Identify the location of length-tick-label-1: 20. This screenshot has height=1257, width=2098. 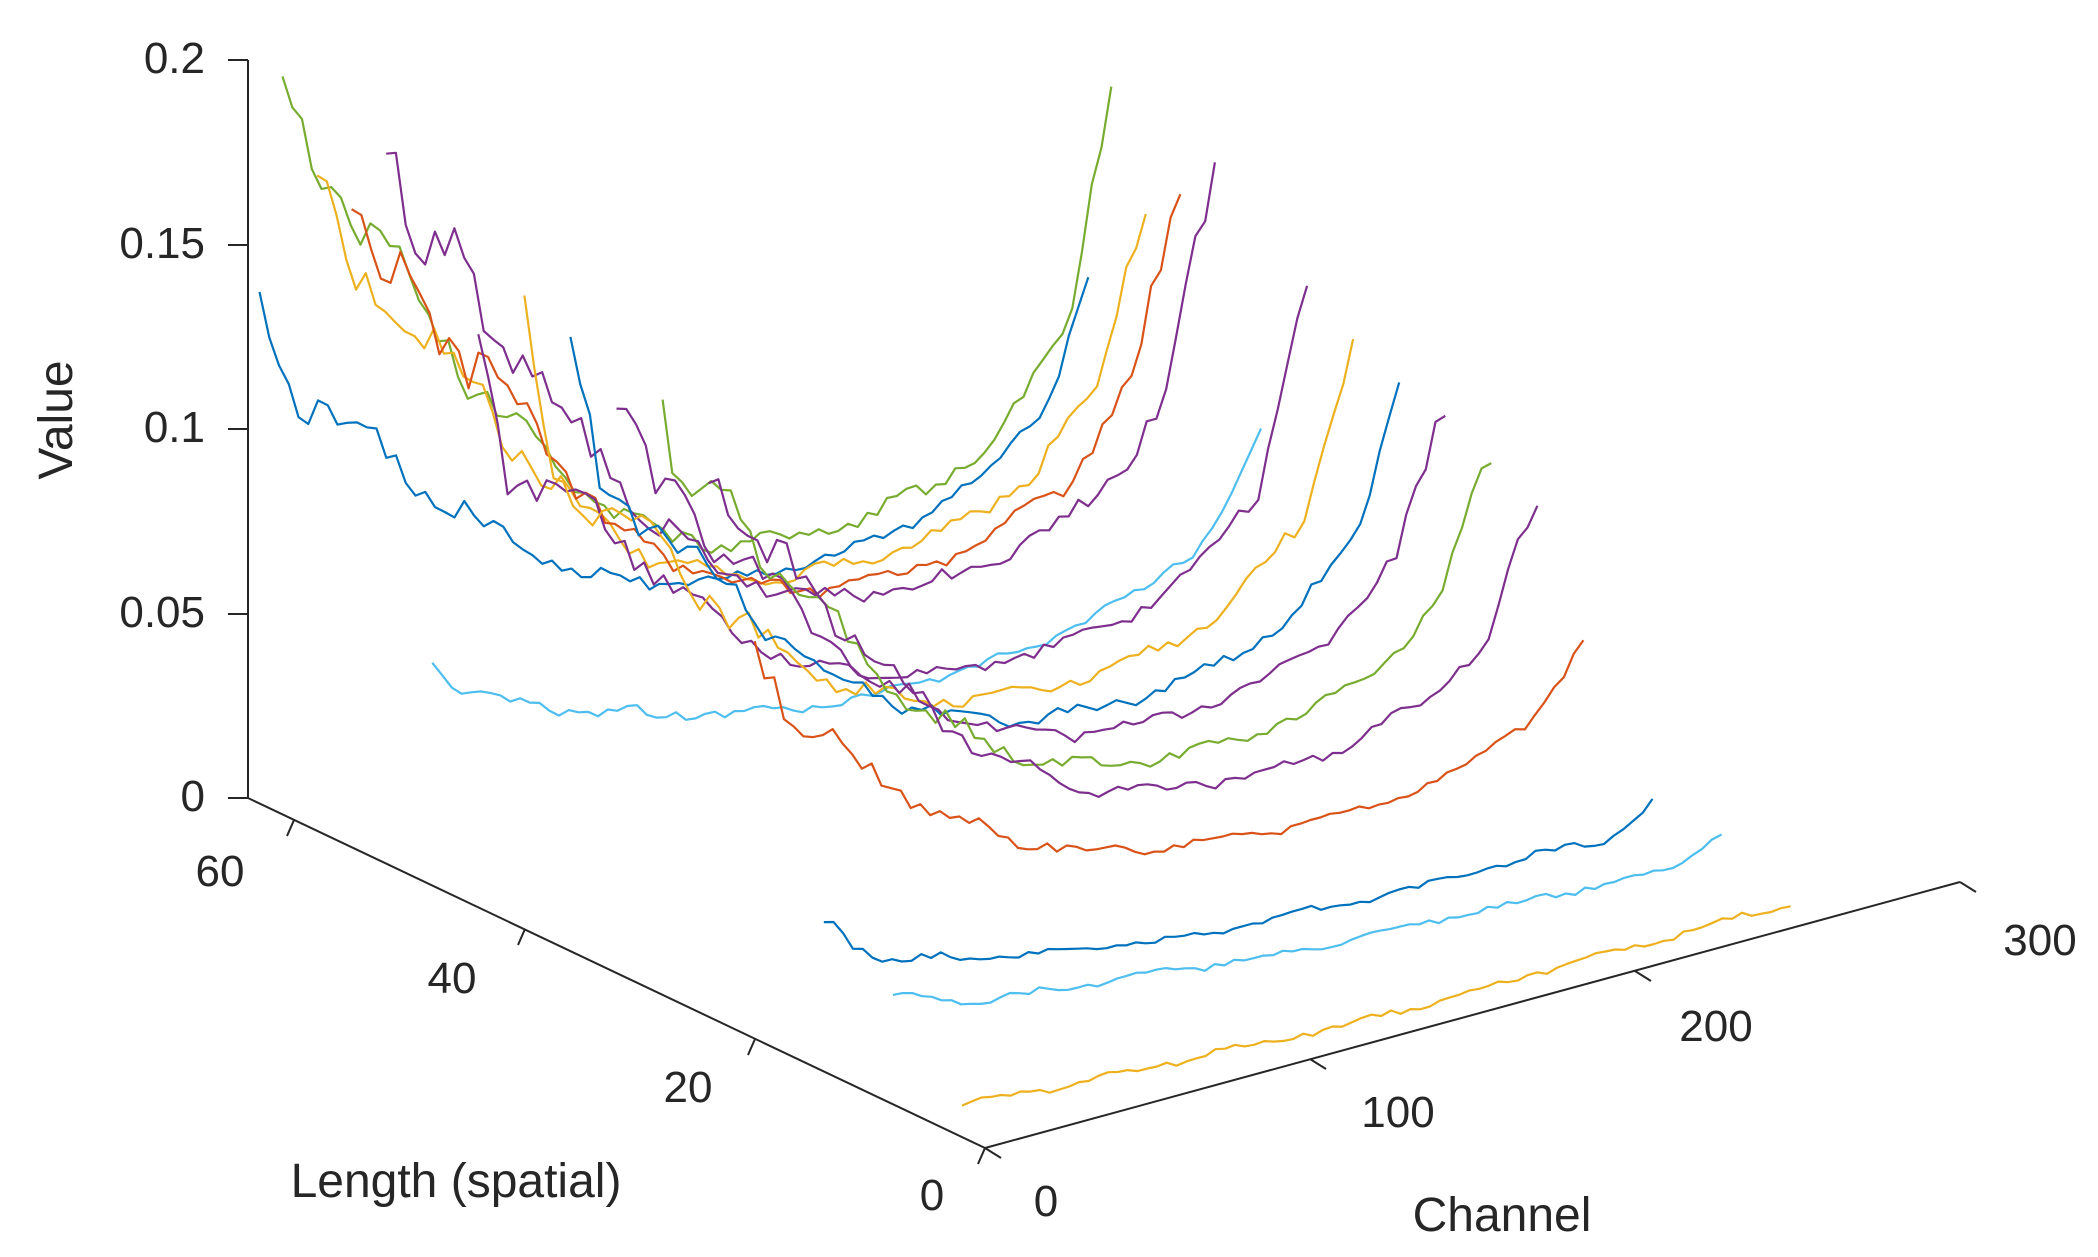
(688, 1087).